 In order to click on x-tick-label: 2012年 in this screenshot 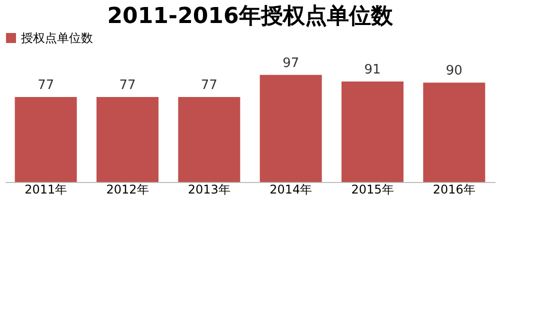, I will do `click(127, 189)`.